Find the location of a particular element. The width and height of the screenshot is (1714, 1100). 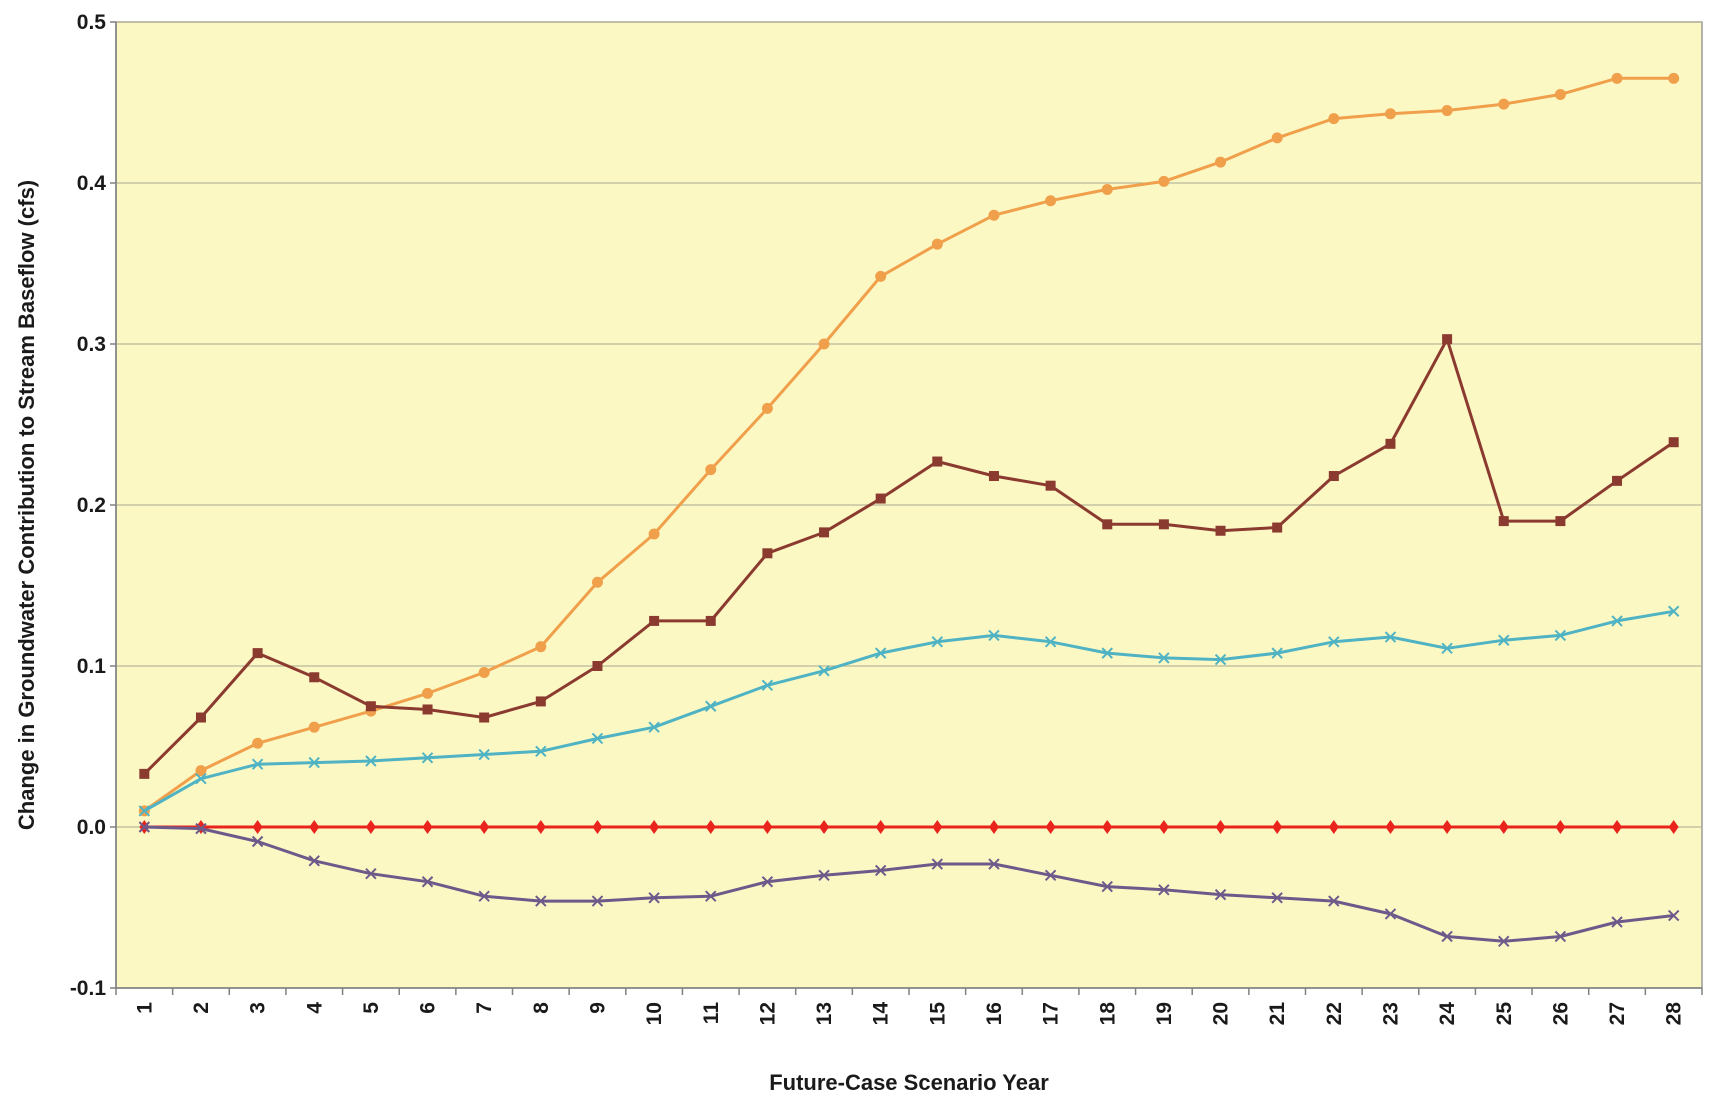

x-tick-label: 13 is located at coordinates (824, 1013).